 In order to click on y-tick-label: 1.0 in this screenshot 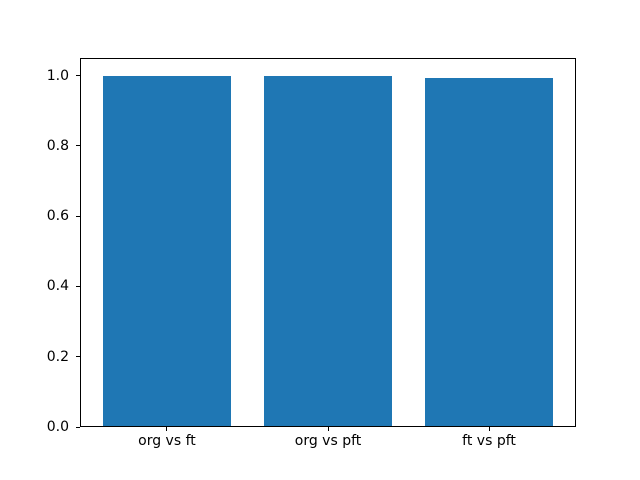, I will do `click(57, 75)`.